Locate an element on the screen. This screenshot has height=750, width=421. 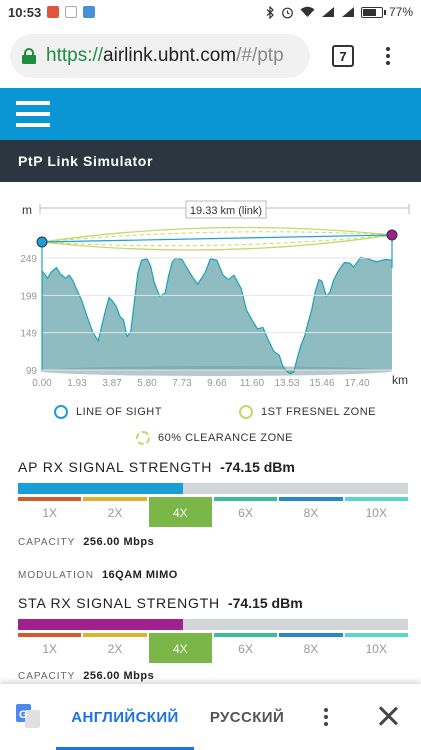
lock-icon is located at coordinates (29, 56).